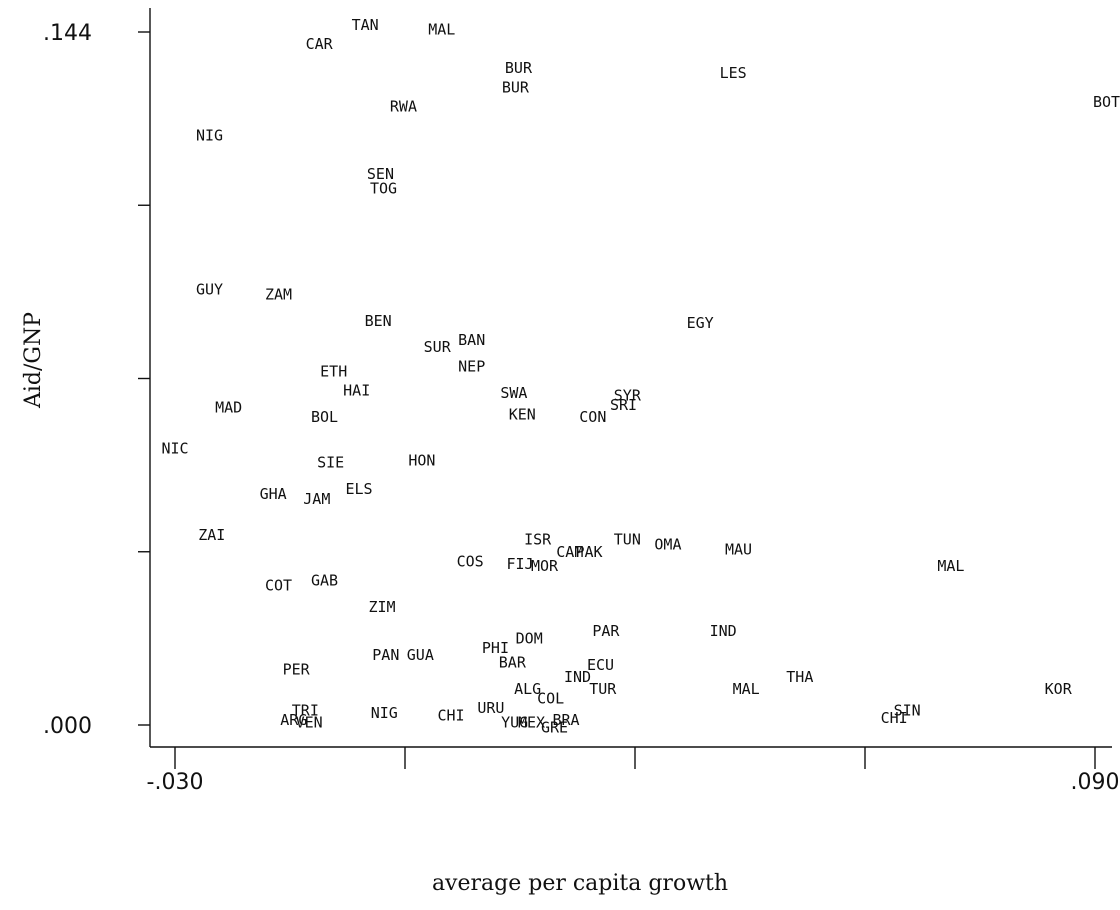  What do you see at coordinates (1059, 689) in the screenshot?
I see `data-point-label: KOR` at bounding box center [1059, 689].